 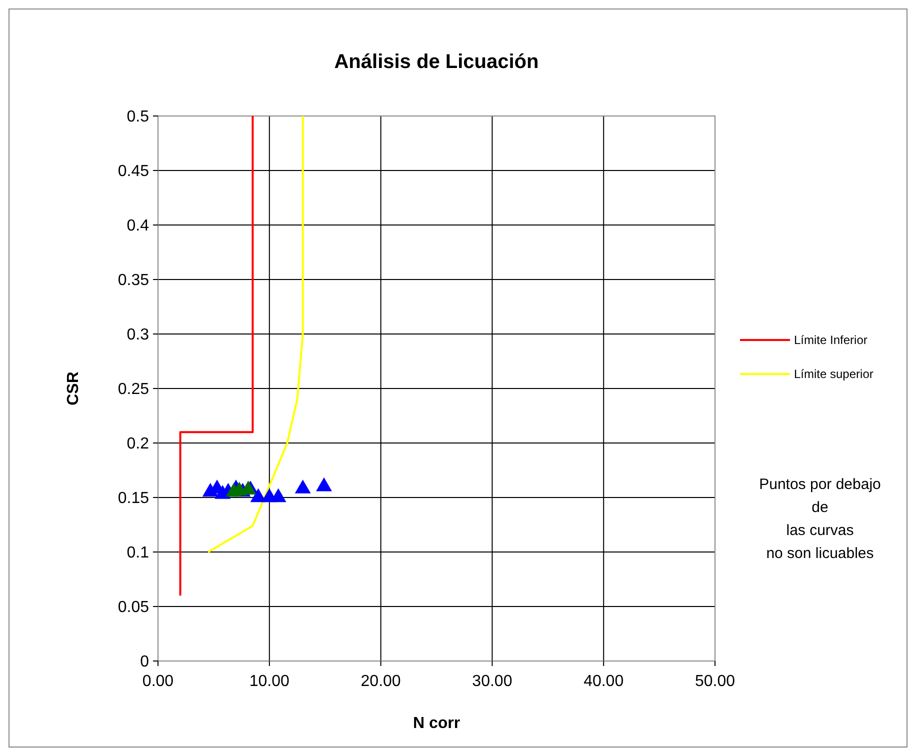 I want to click on y-tick-label: 0.45, so click(x=134, y=171).